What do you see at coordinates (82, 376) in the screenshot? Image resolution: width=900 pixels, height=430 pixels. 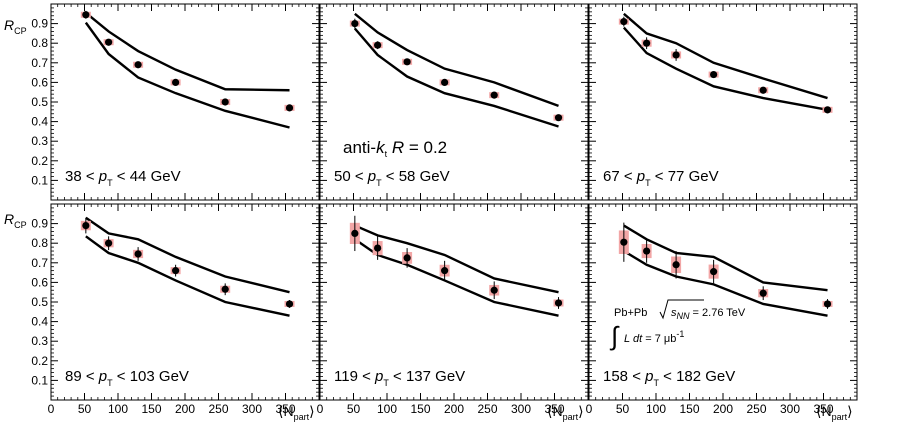 I see `pt-low: 89 <` at bounding box center [82, 376].